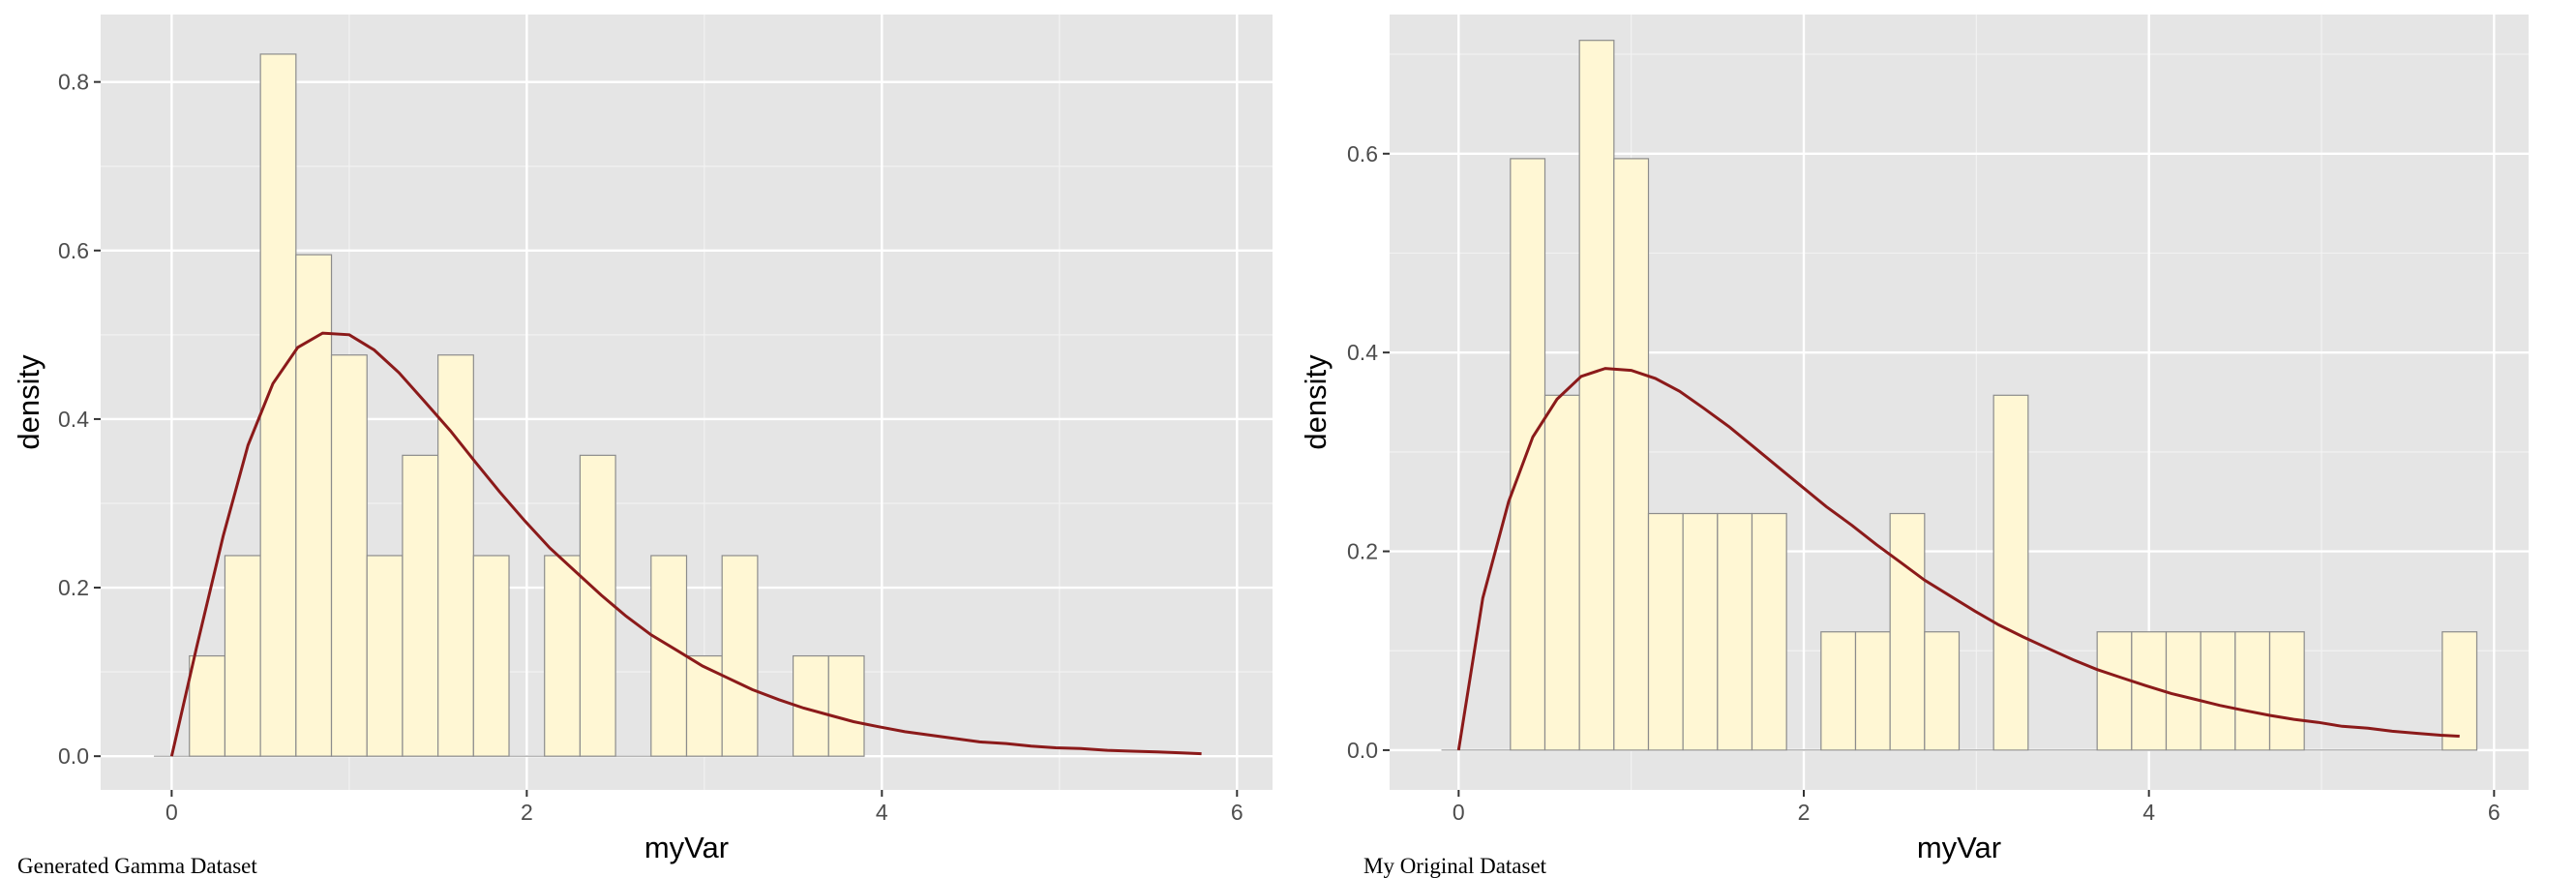 Image resolution: width=2576 pixels, height=878 pixels. Describe the element at coordinates (137, 866) in the screenshot. I see `chart-caption: Generated Gamma Dataset` at that location.